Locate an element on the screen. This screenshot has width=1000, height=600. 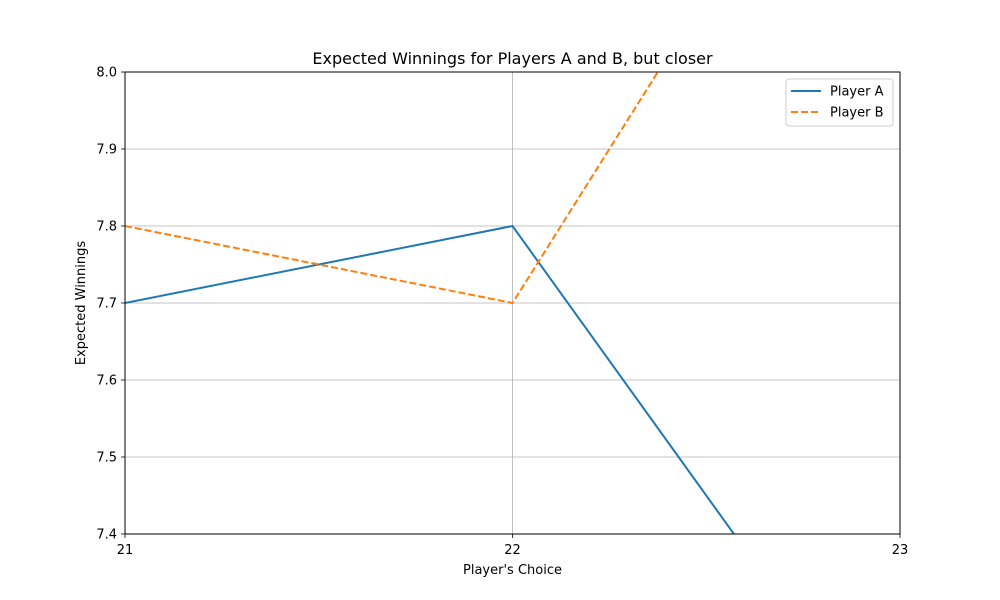
y-tick-label: 7.6 is located at coordinates (106, 381).